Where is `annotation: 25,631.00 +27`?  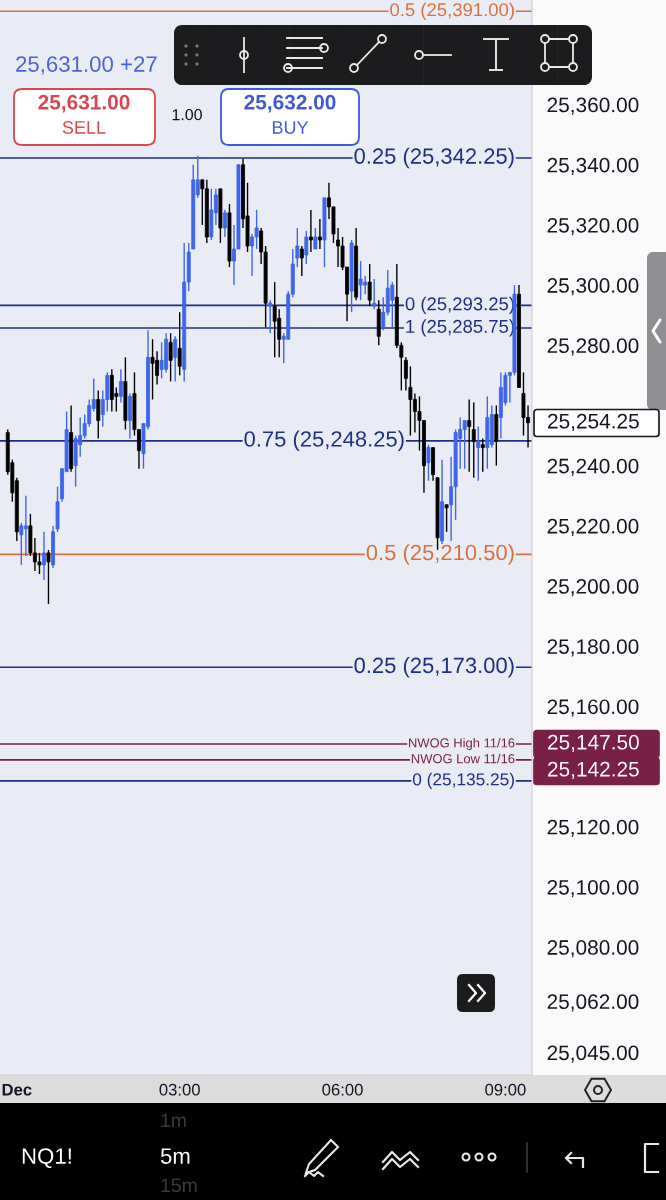 annotation: 25,631.00 +27 is located at coordinates (86, 65).